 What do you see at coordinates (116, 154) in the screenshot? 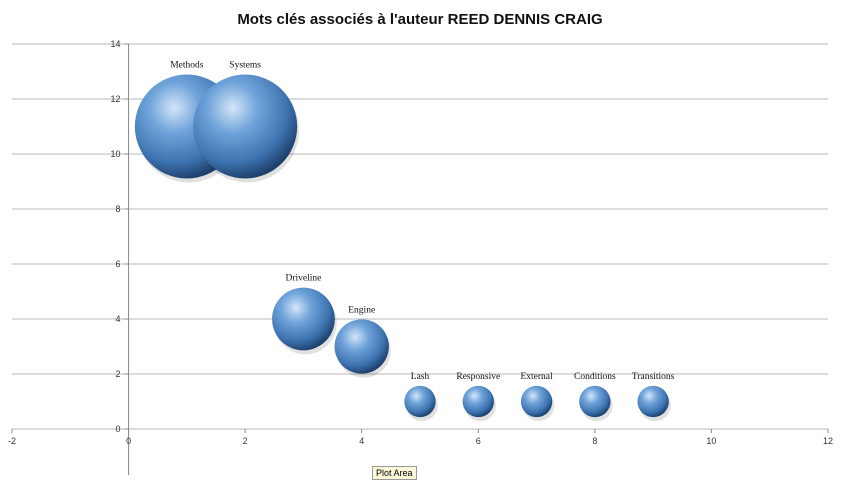
I see `y-tick-label: 10` at bounding box center [116, 154].